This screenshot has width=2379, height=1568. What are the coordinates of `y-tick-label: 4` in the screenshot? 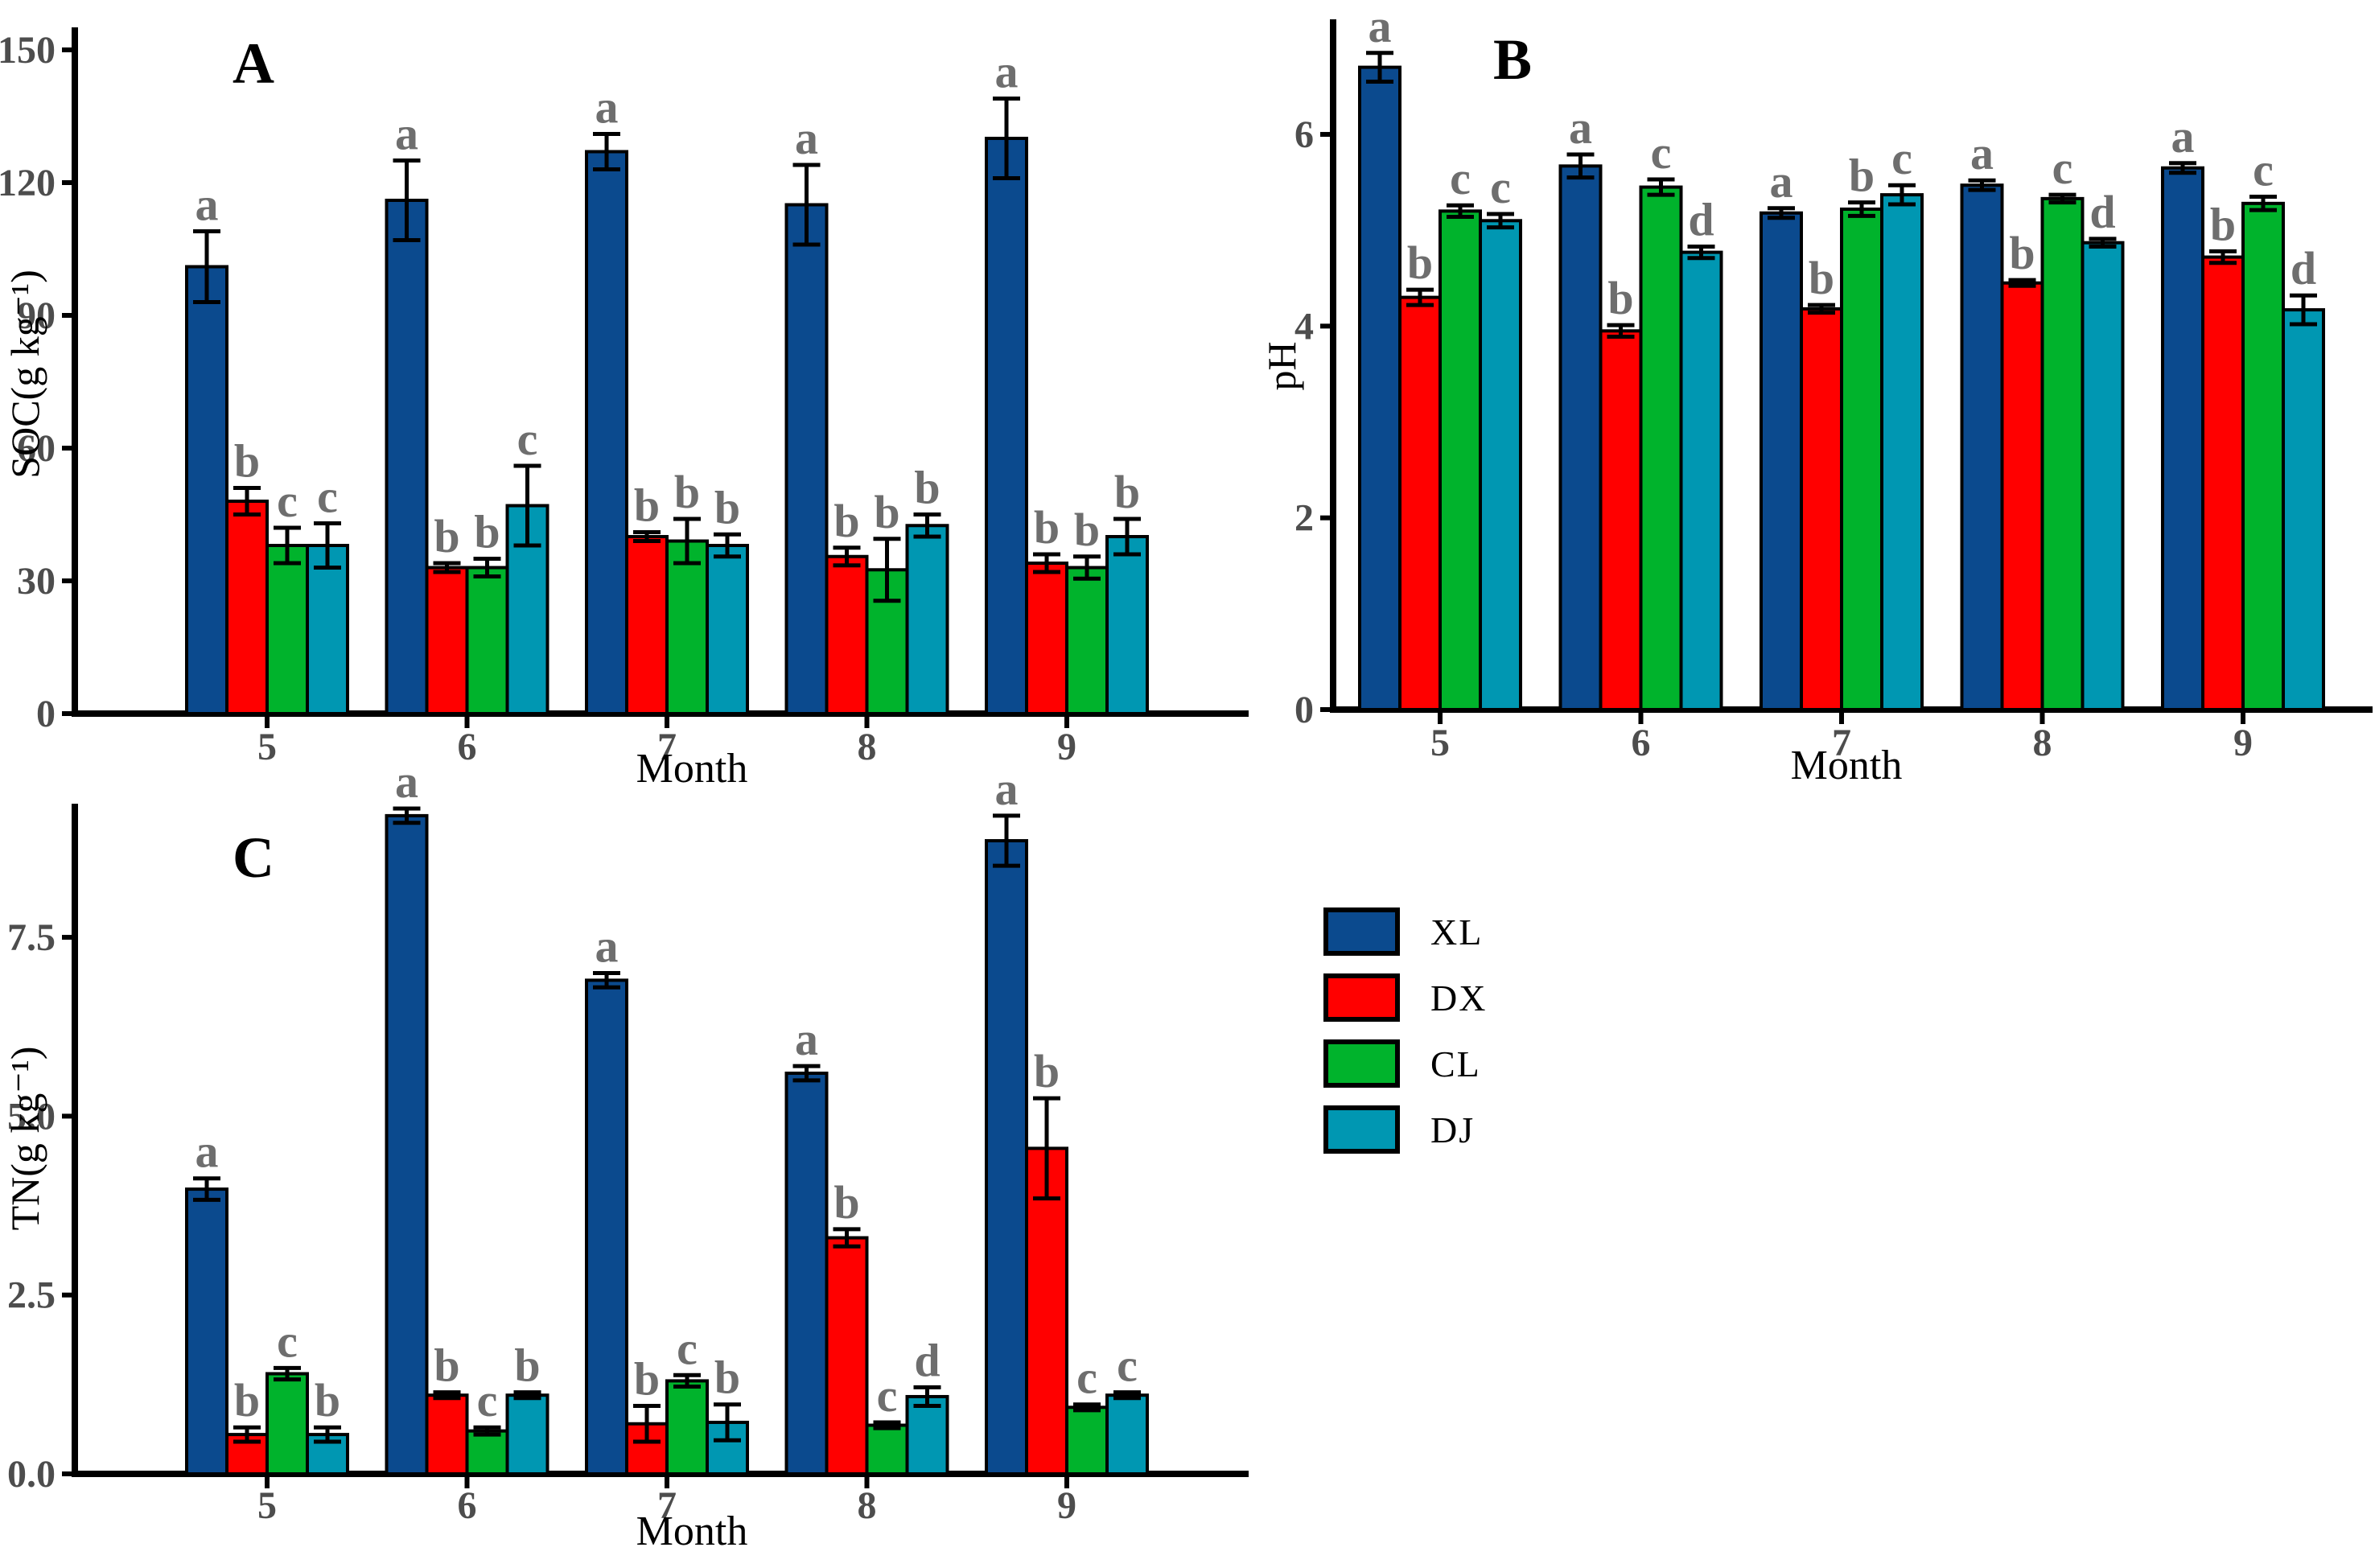 It's located at (1304, 326).